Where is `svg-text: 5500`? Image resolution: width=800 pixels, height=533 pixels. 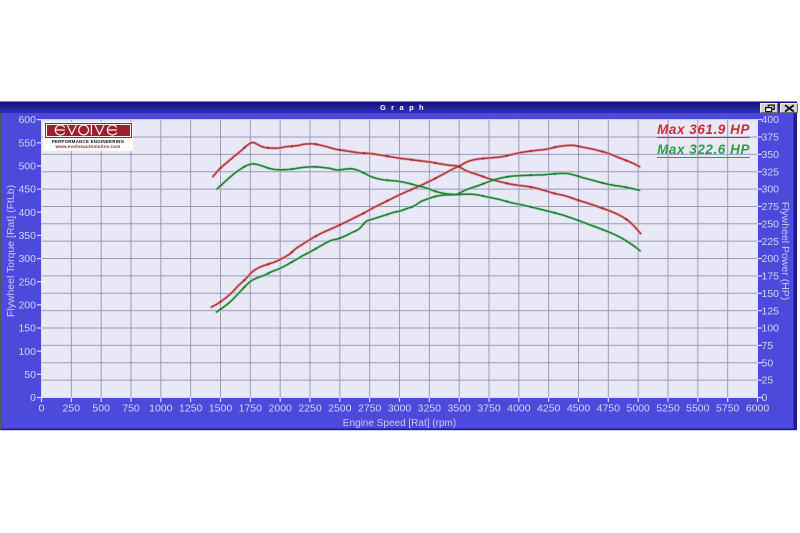
svg-text: 5500 is located at coordinates (698, 409).